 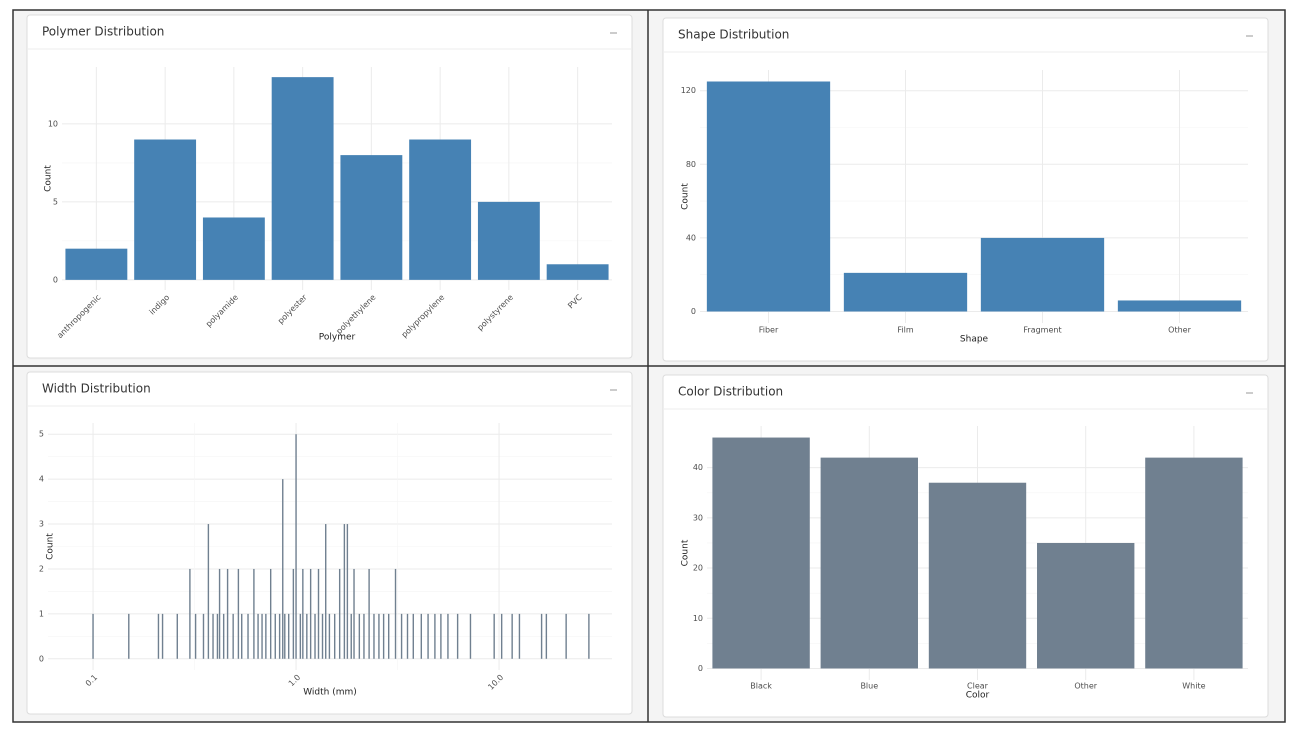 I want to click on x-tick-label: White, so click(x=1193, y=686).